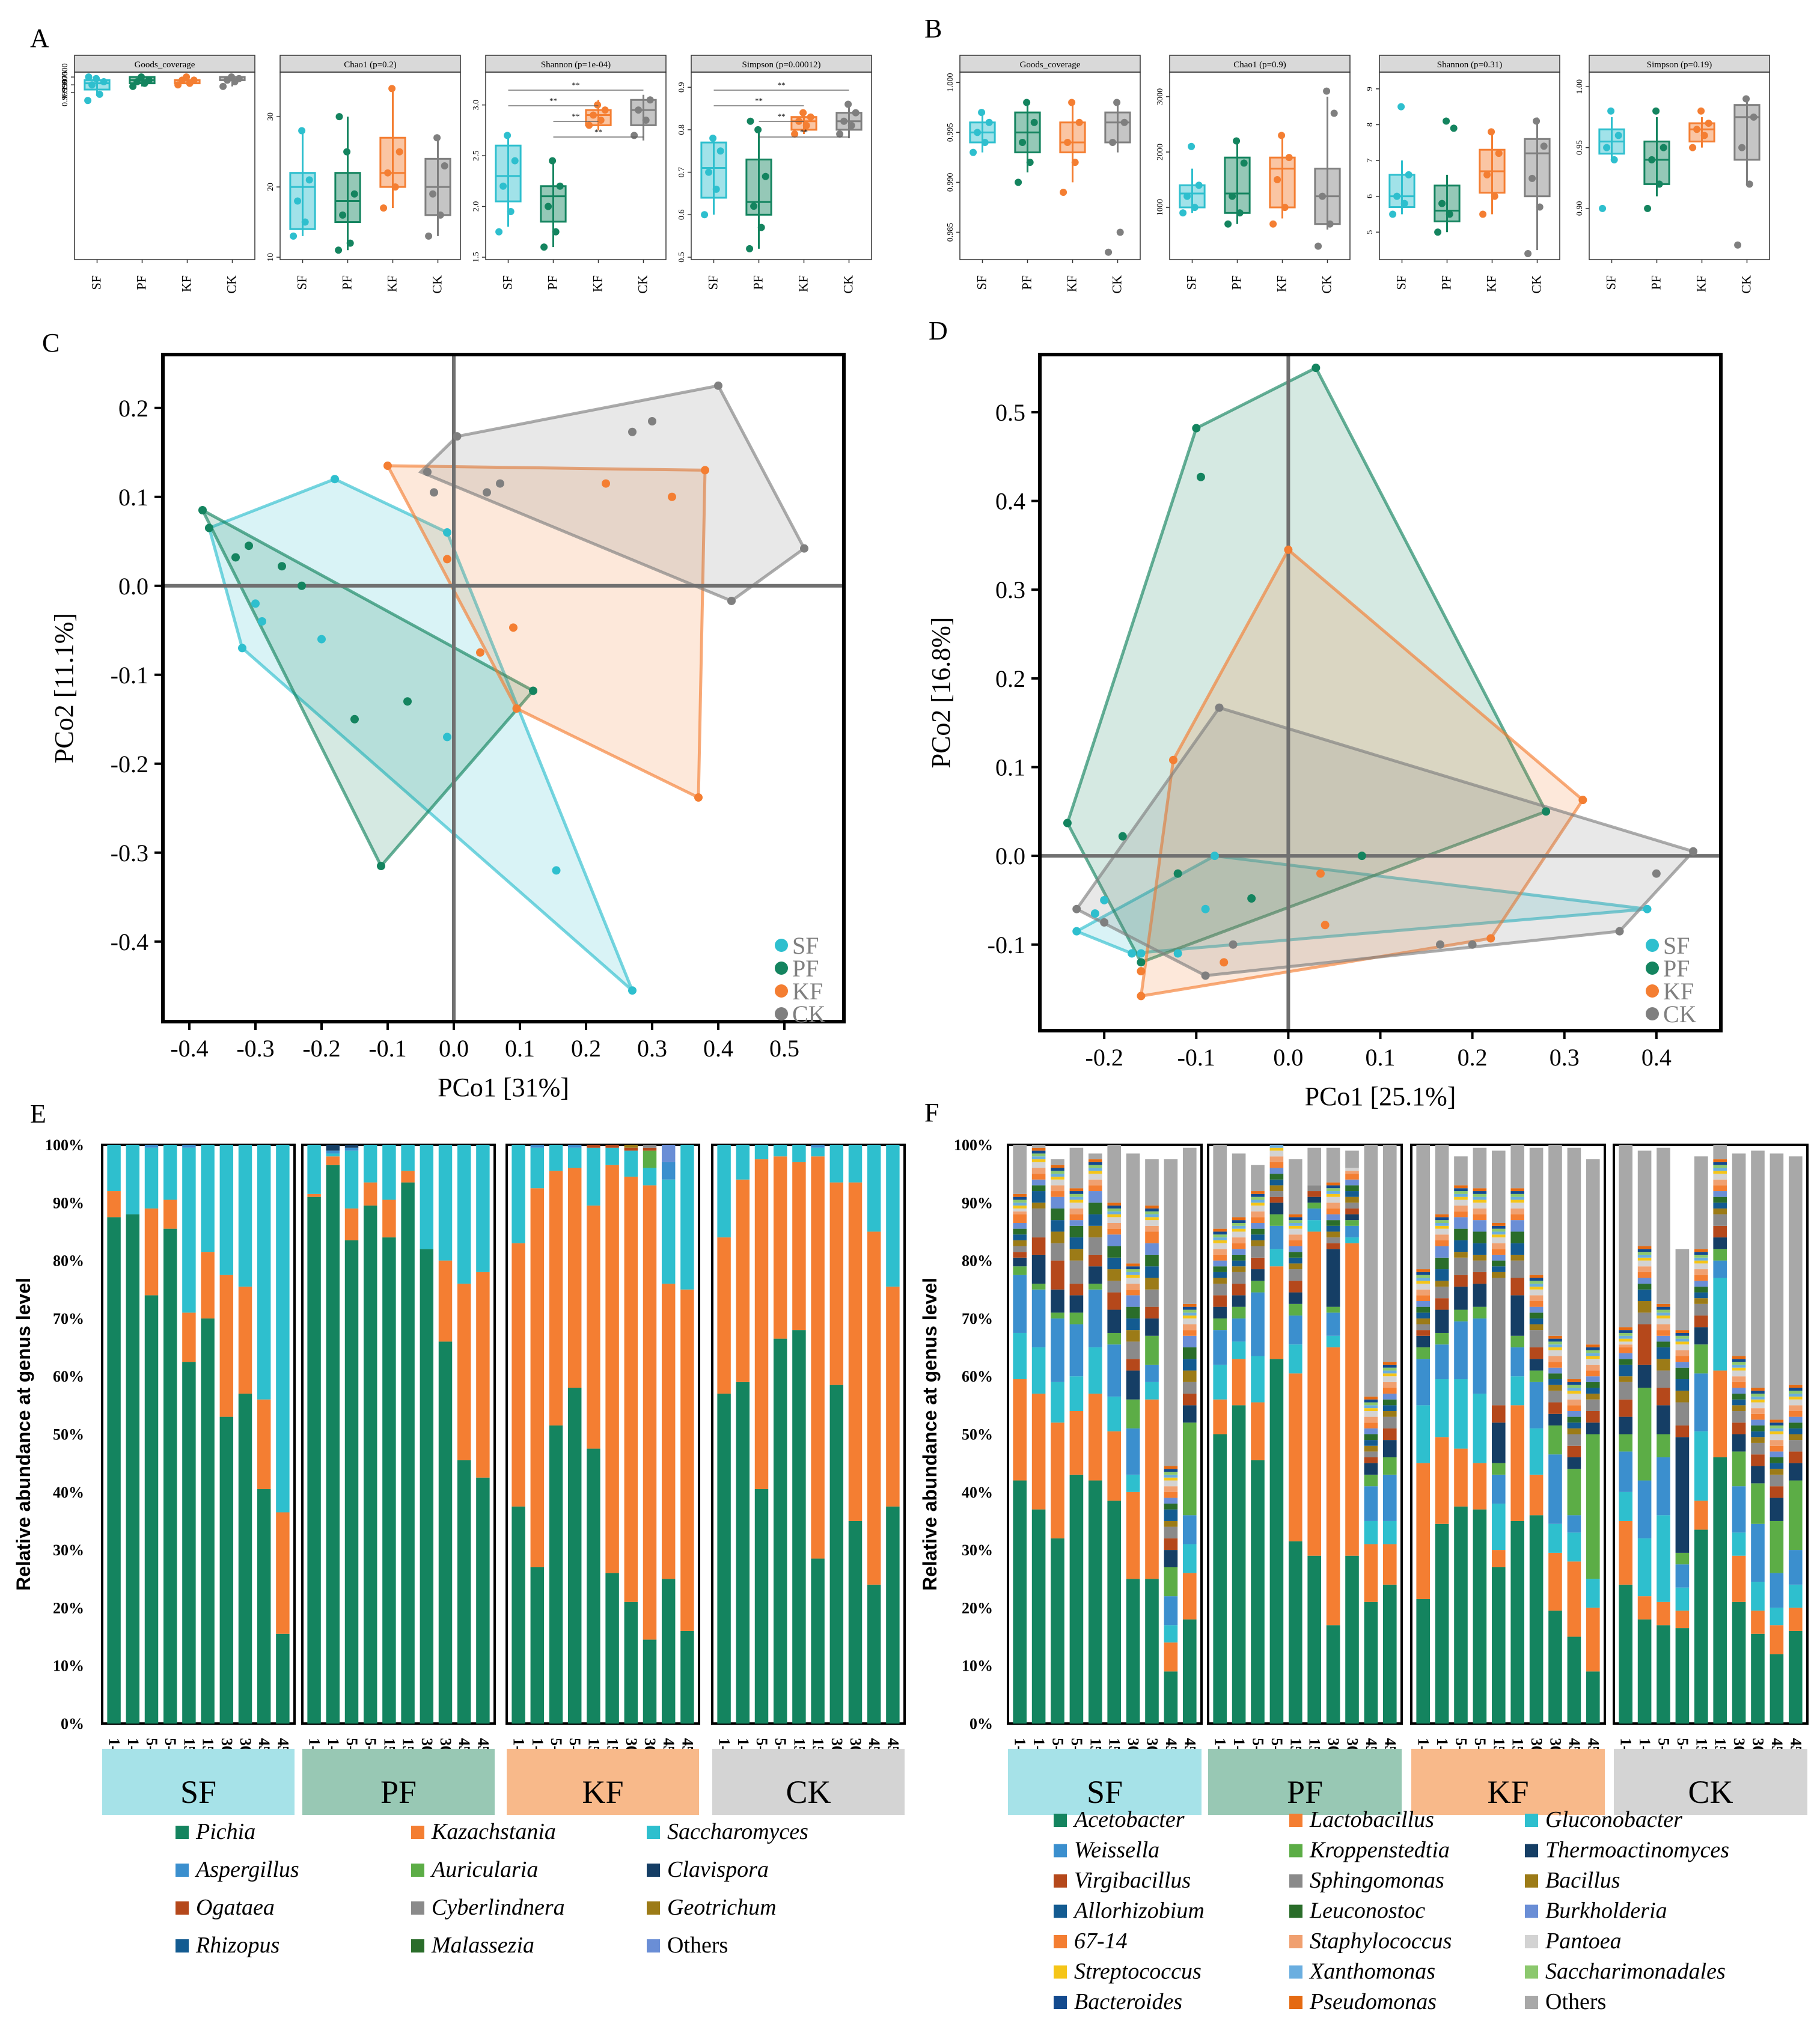 The image size is (1820, 2018). What do you see at coordinates (1593, 1391) in the screenshot?
I see `segment-allorhizobium` at bounding box center [1593, 1391].